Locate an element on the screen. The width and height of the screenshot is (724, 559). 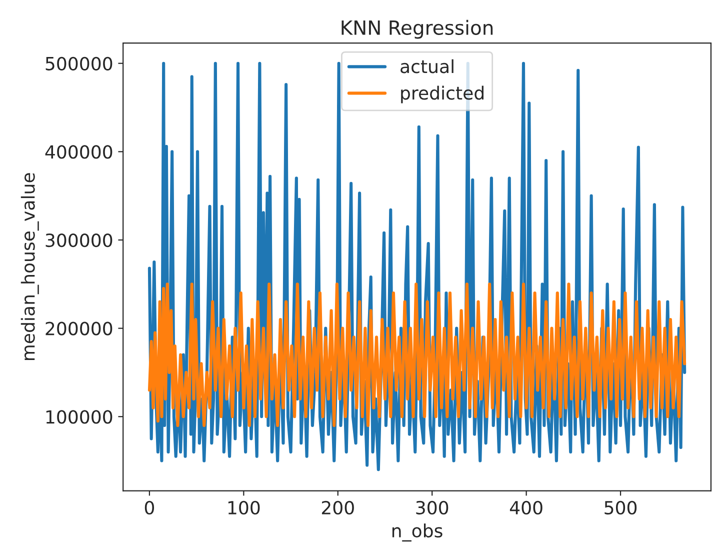
x-tick-label: 300 is located at coordinates (432, 507).